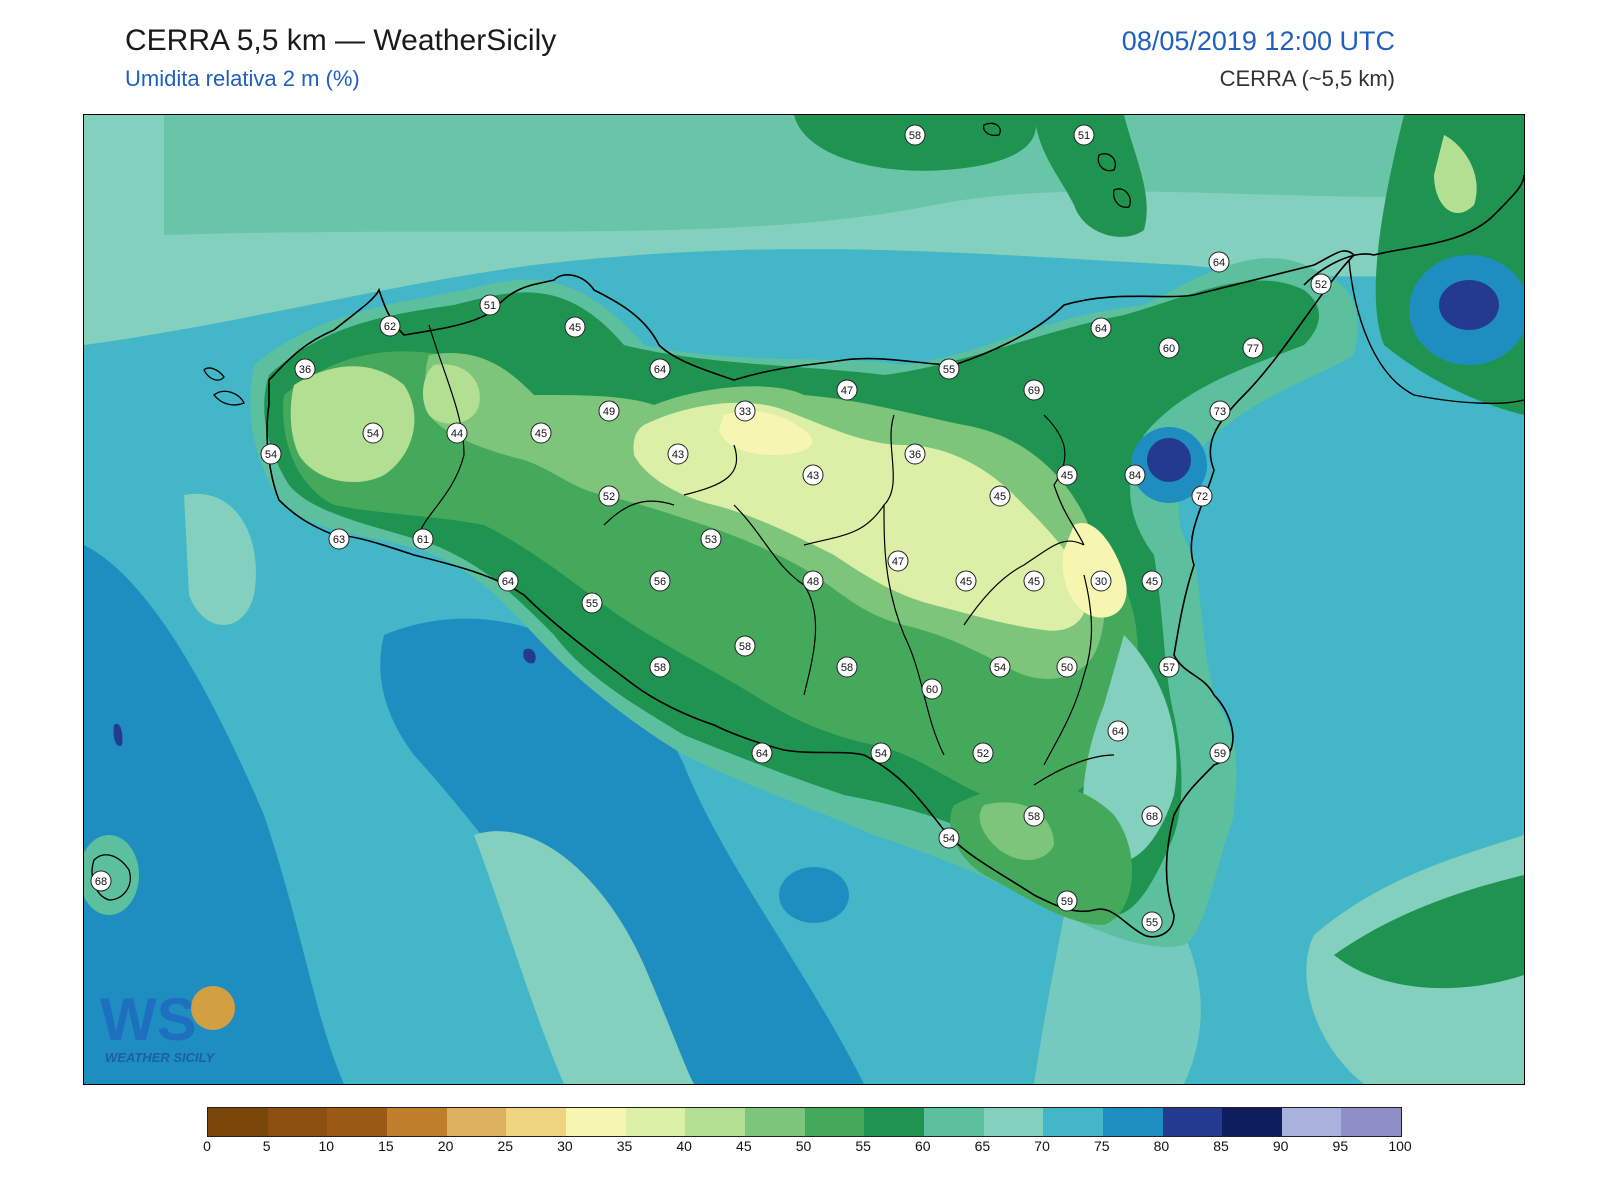 This screenshot has width=1600, height=1200. I want to click on station-marker: 72, so click(1202, 496).